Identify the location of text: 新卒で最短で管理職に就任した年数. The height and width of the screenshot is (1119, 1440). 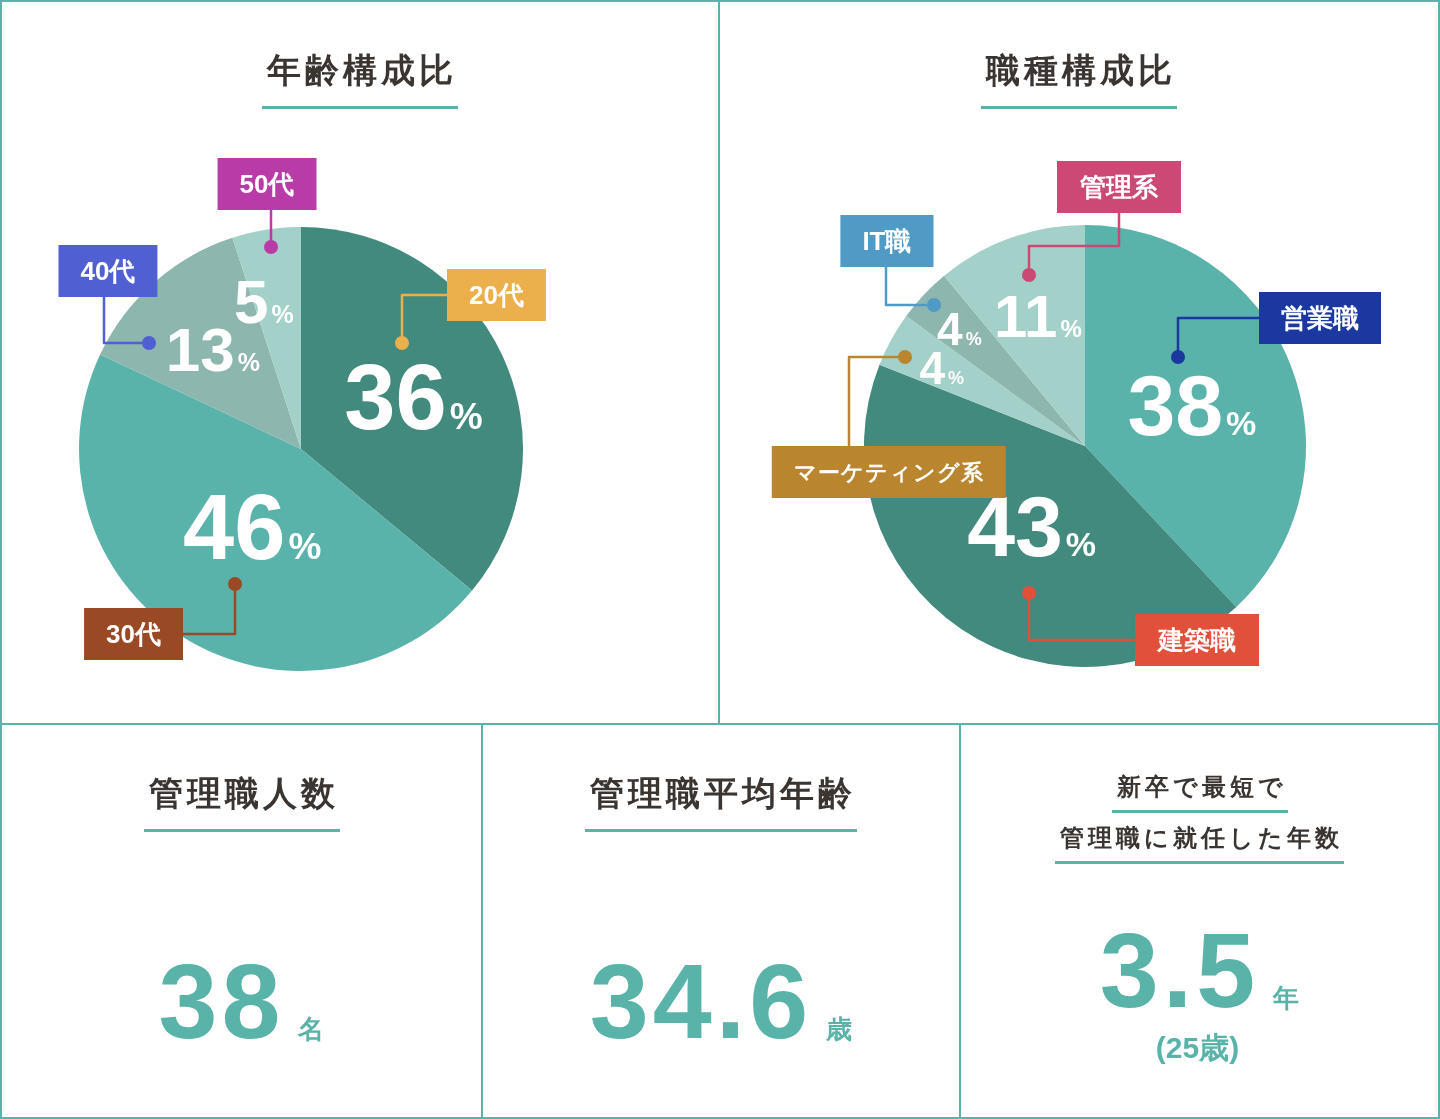
(1201, 812).